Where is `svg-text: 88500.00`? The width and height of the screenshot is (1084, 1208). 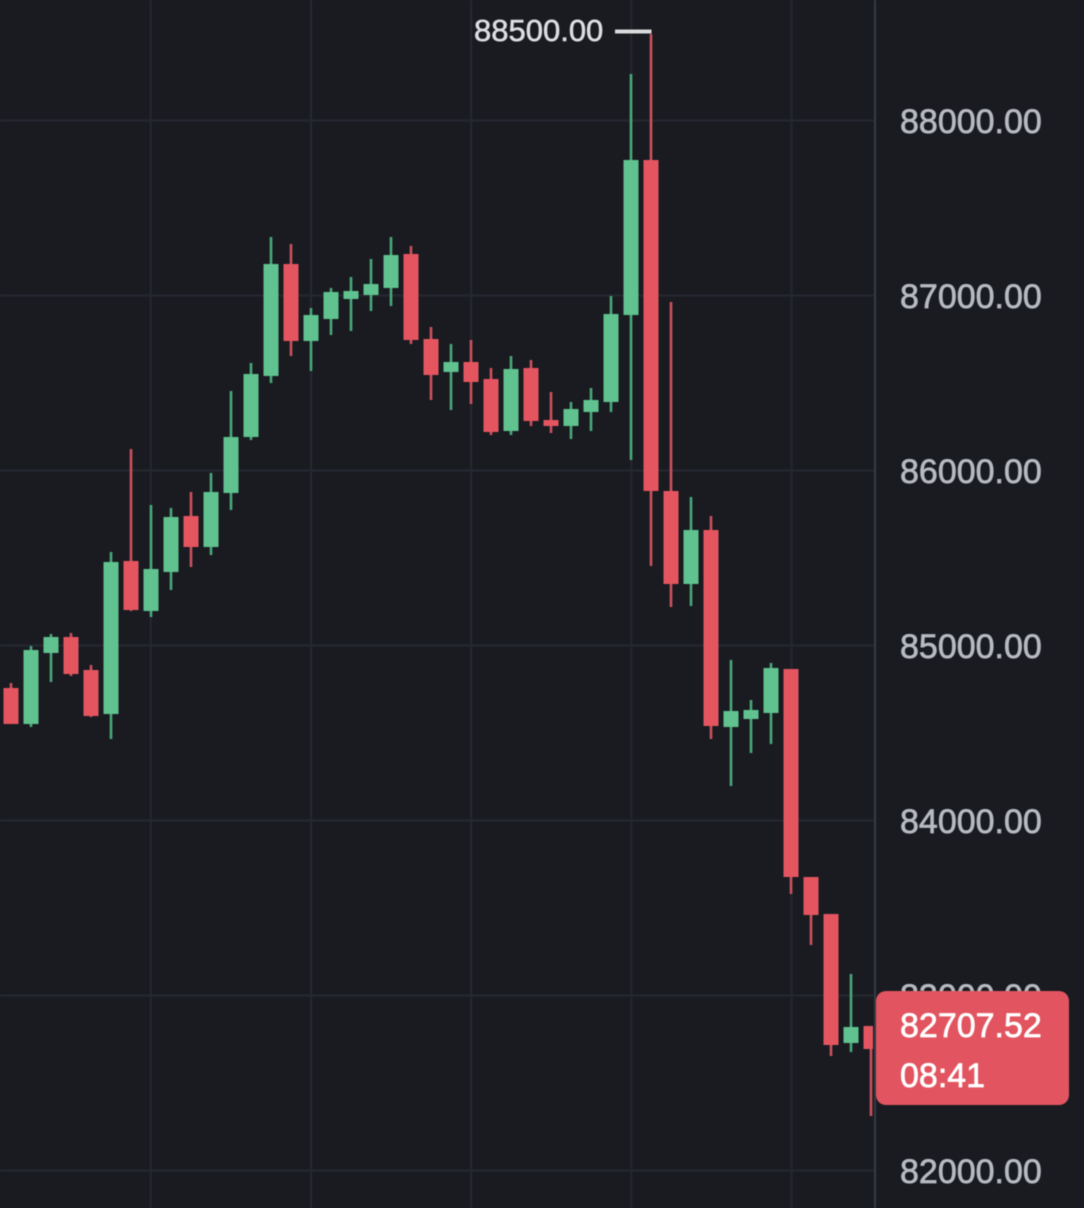
svg-text: 88500.00 is located at coordinates (538, 30).